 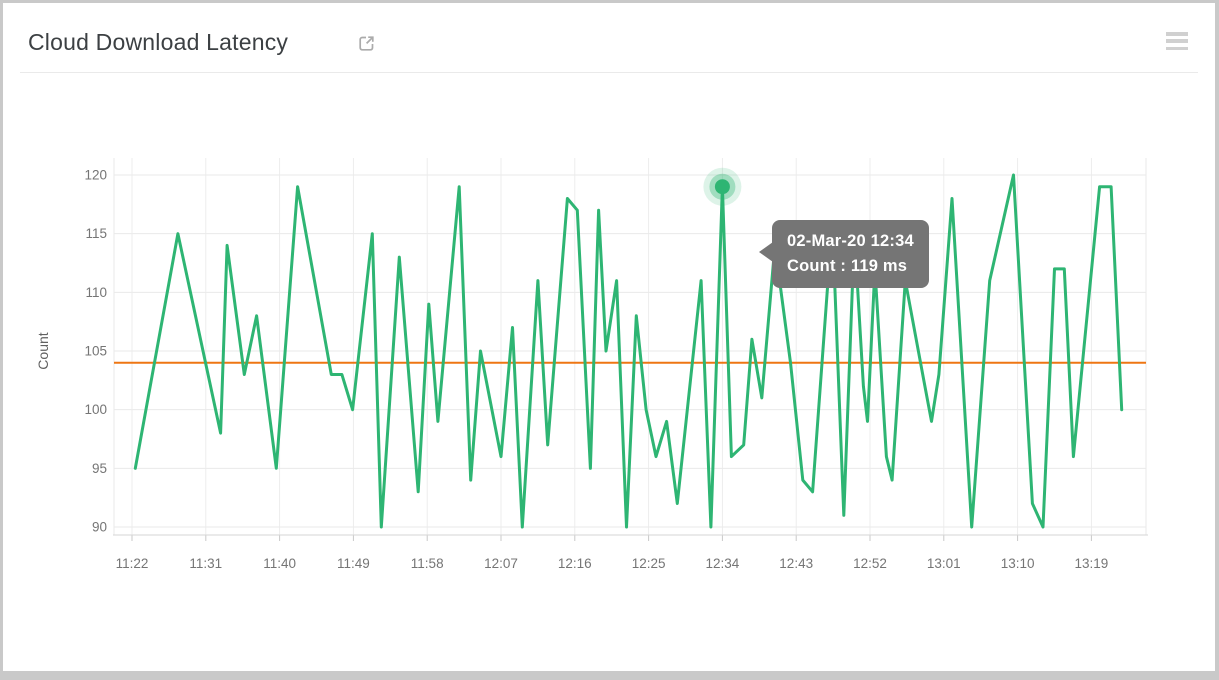 I want to click on x-axis-label: 11:22, so click(x=132, y=563).